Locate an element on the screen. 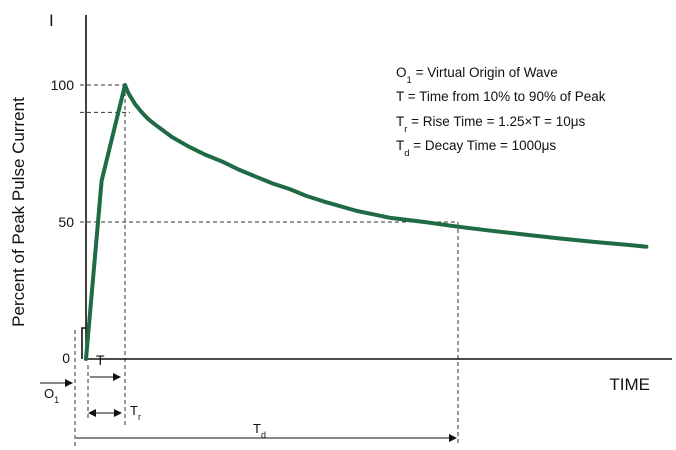  y-axis-label: Percent of Peak Pulse Current is located at coordinates (18, 212).